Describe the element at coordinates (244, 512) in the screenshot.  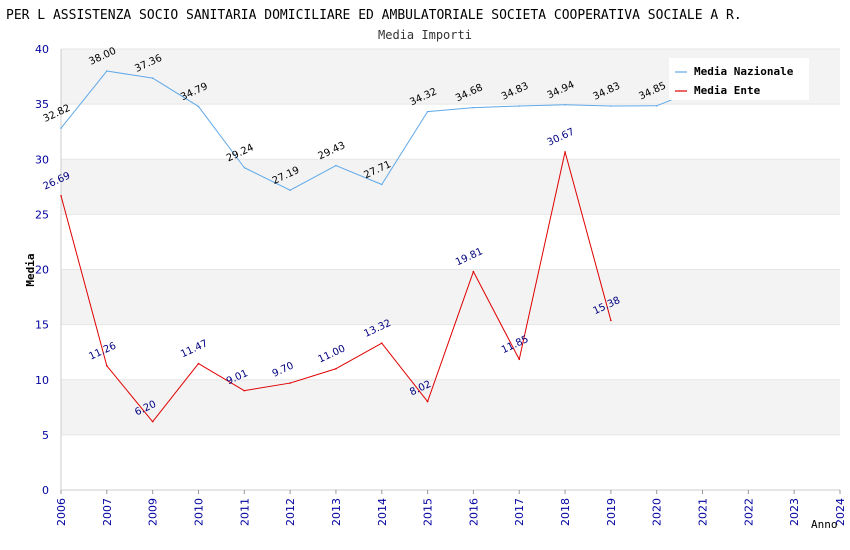
I see `x-tick-2011: 2011` at that location.